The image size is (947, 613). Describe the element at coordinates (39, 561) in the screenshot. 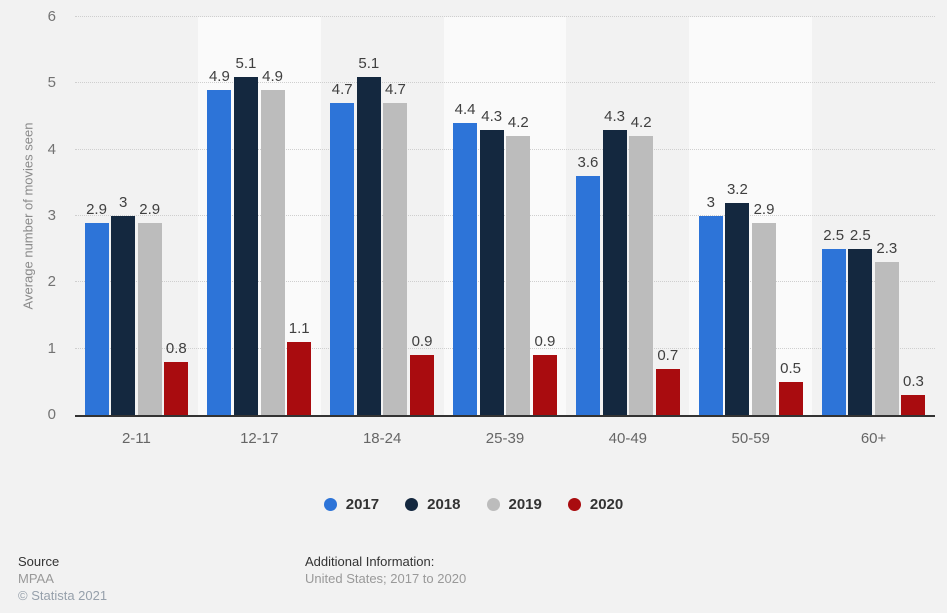

I see `source-label: Source` at that location.